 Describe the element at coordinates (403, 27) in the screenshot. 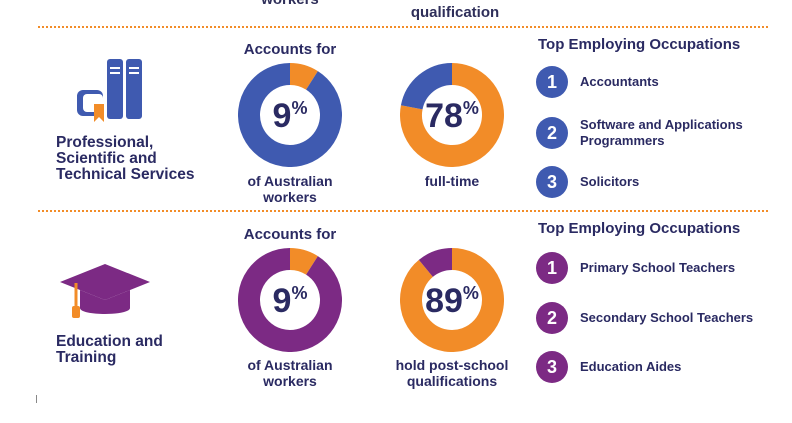

I see `separator-top` at that location.